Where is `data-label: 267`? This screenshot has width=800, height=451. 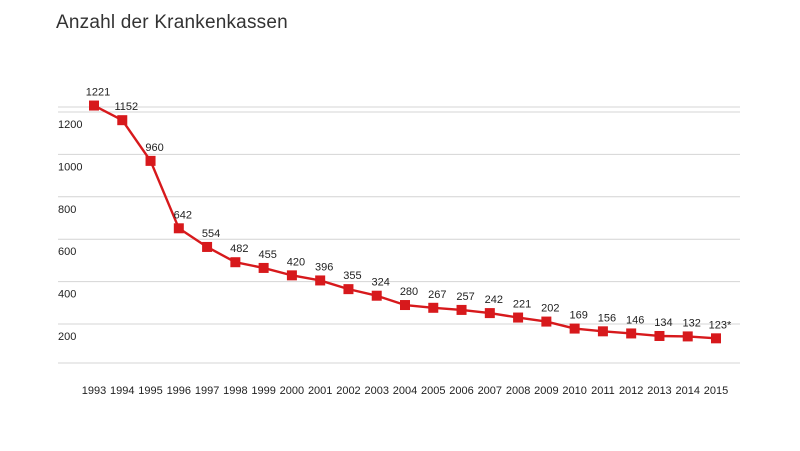
data-label: 267 is located at coordinates (437, 295).